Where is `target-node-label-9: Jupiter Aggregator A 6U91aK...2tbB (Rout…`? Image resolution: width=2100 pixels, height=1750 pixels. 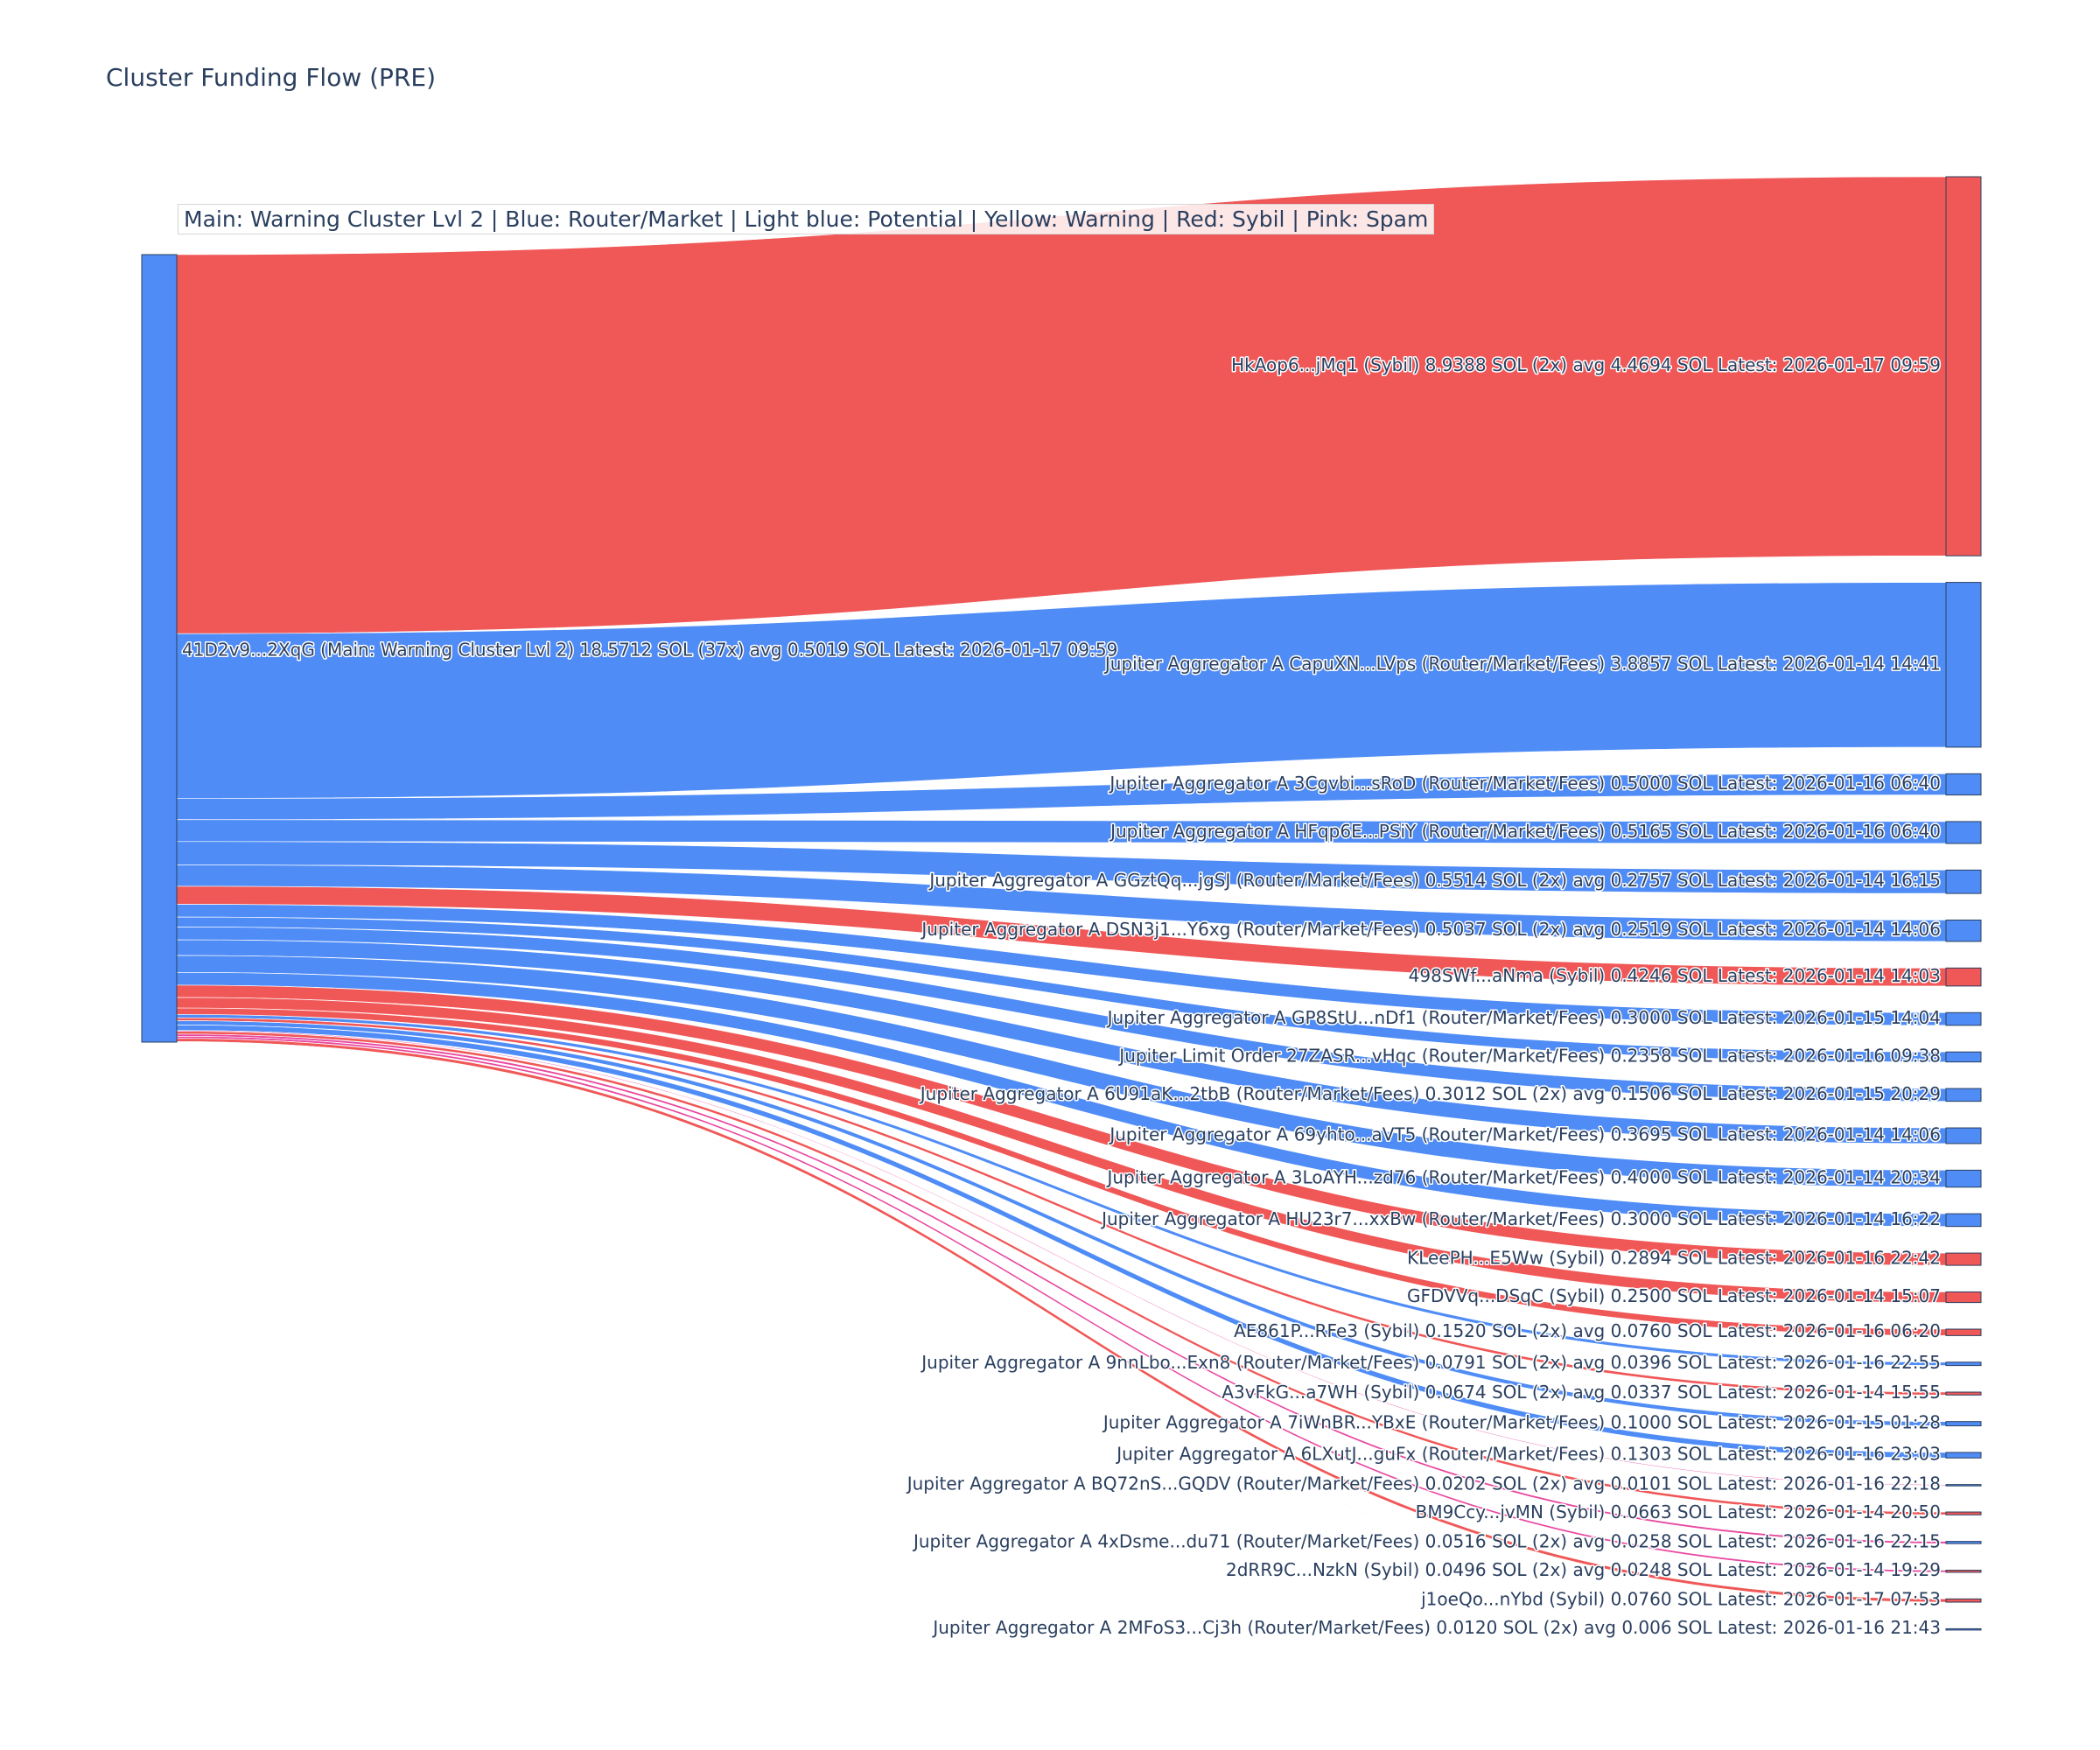
target-node-label-9: Jupiter Aggregator A 6U91aK...2tbB (Rout… is located at coordinates (1430, 1093).